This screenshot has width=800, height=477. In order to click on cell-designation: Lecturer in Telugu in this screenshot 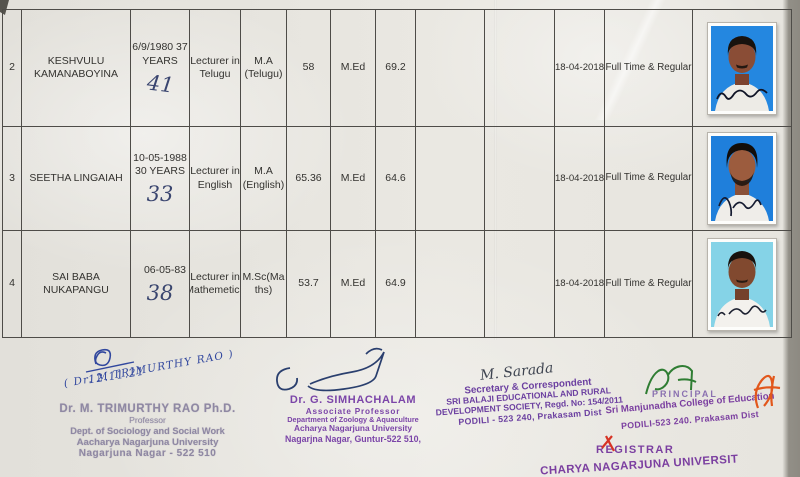, I will do `click(215, 68)`.